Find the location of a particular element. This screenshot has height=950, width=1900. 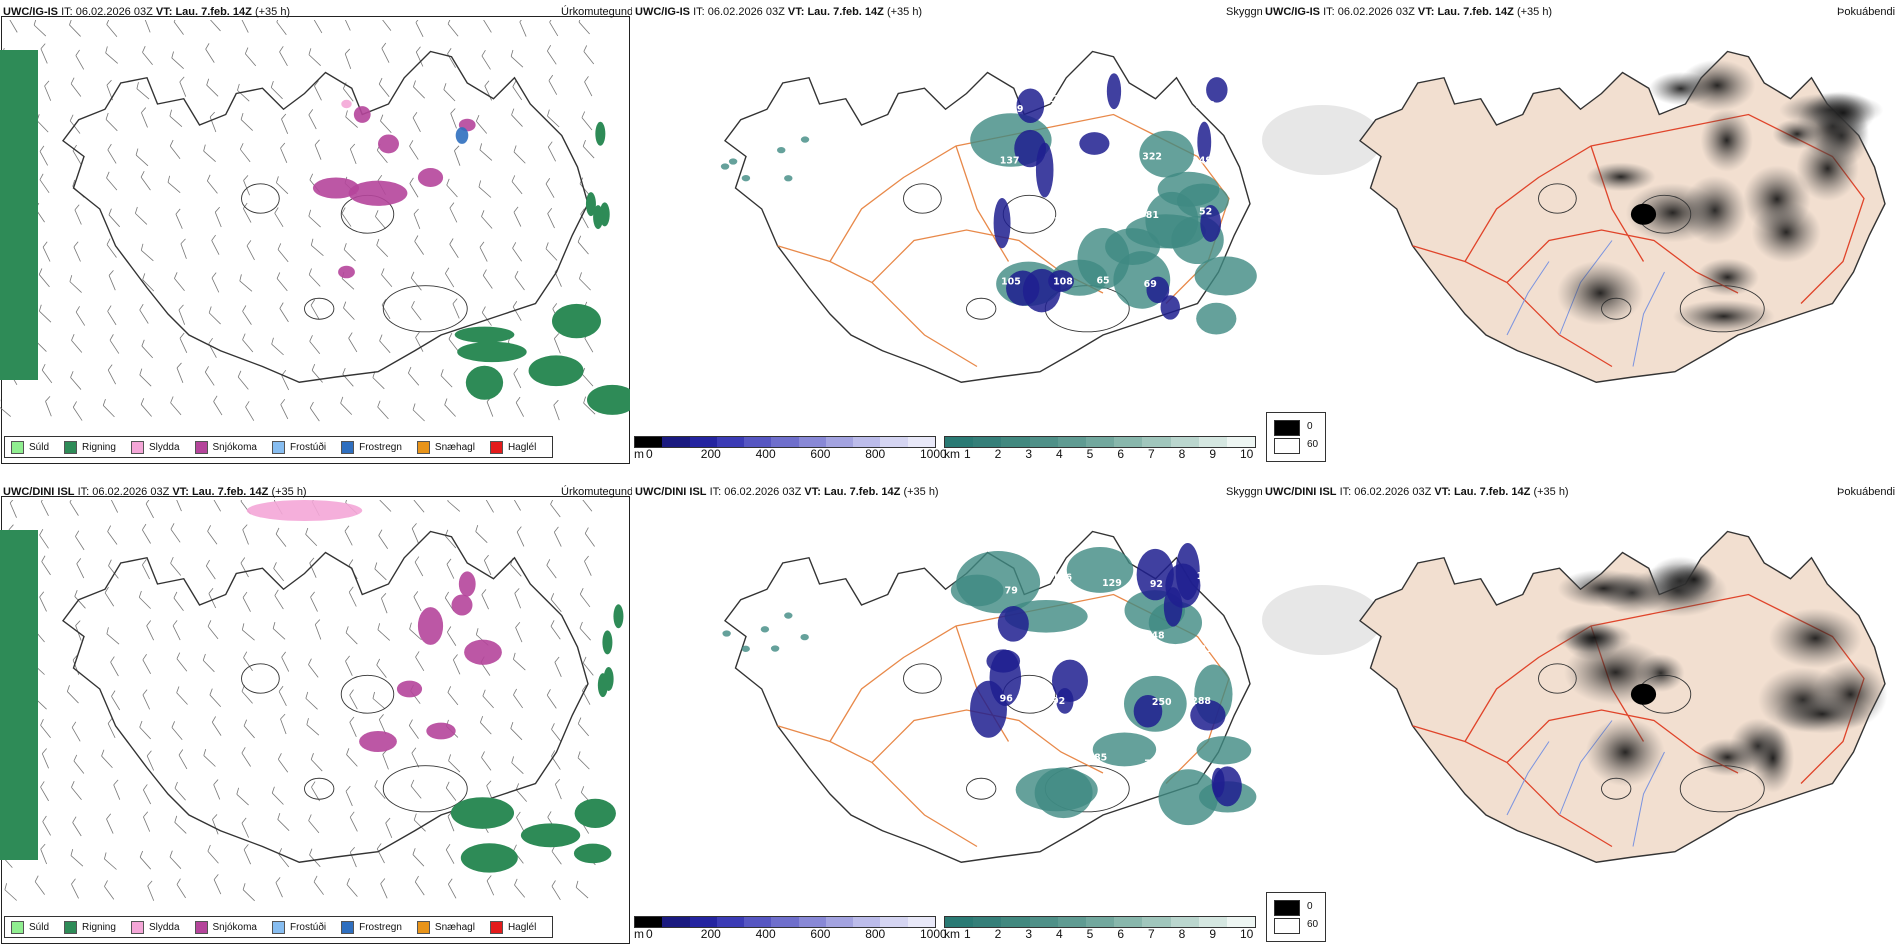

cloud-base-value: 129 is located at coordinates (1068, 163).